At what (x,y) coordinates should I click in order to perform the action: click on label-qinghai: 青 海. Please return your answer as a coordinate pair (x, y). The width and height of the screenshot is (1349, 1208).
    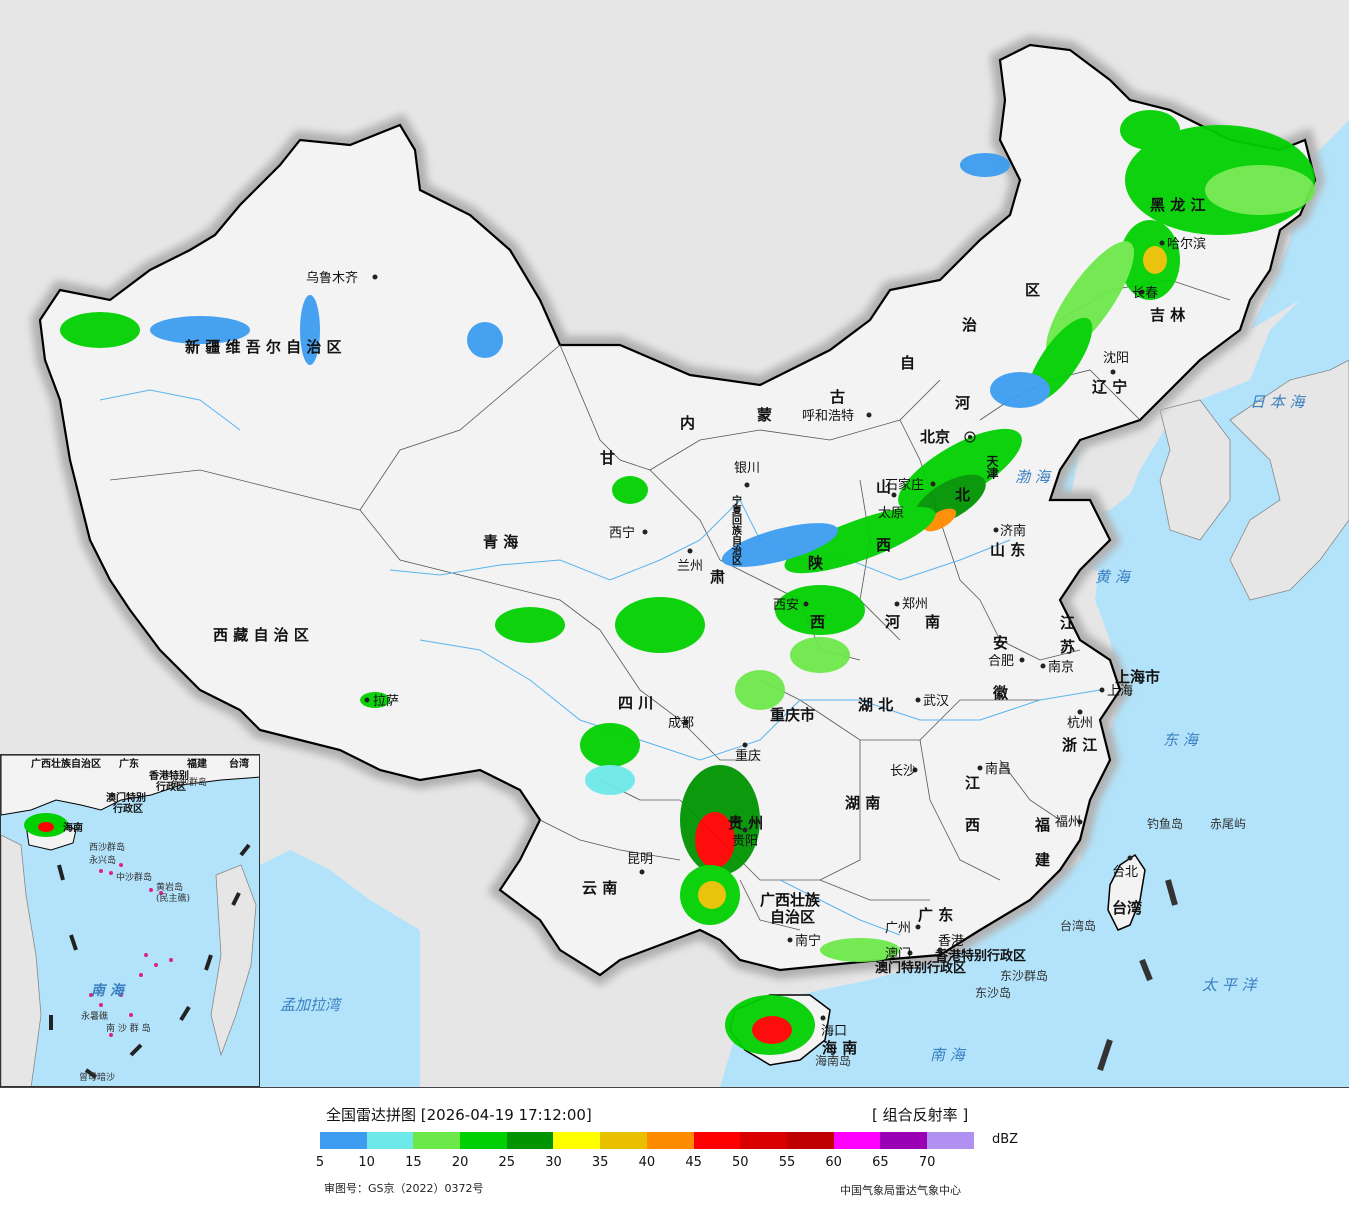
    Looking at the image, I should click on (500, 542).